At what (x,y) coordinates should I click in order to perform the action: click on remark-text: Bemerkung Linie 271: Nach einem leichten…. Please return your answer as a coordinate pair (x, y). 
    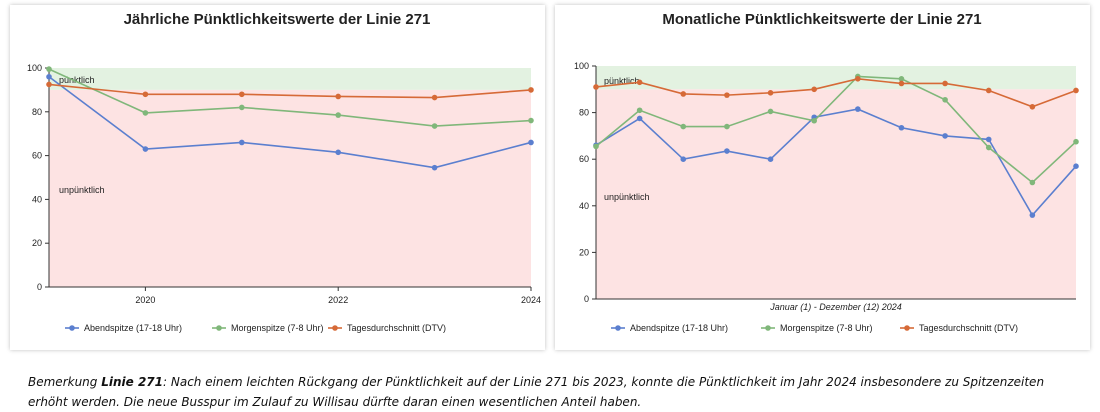
    Looking at the image, I should click on (548, 392).